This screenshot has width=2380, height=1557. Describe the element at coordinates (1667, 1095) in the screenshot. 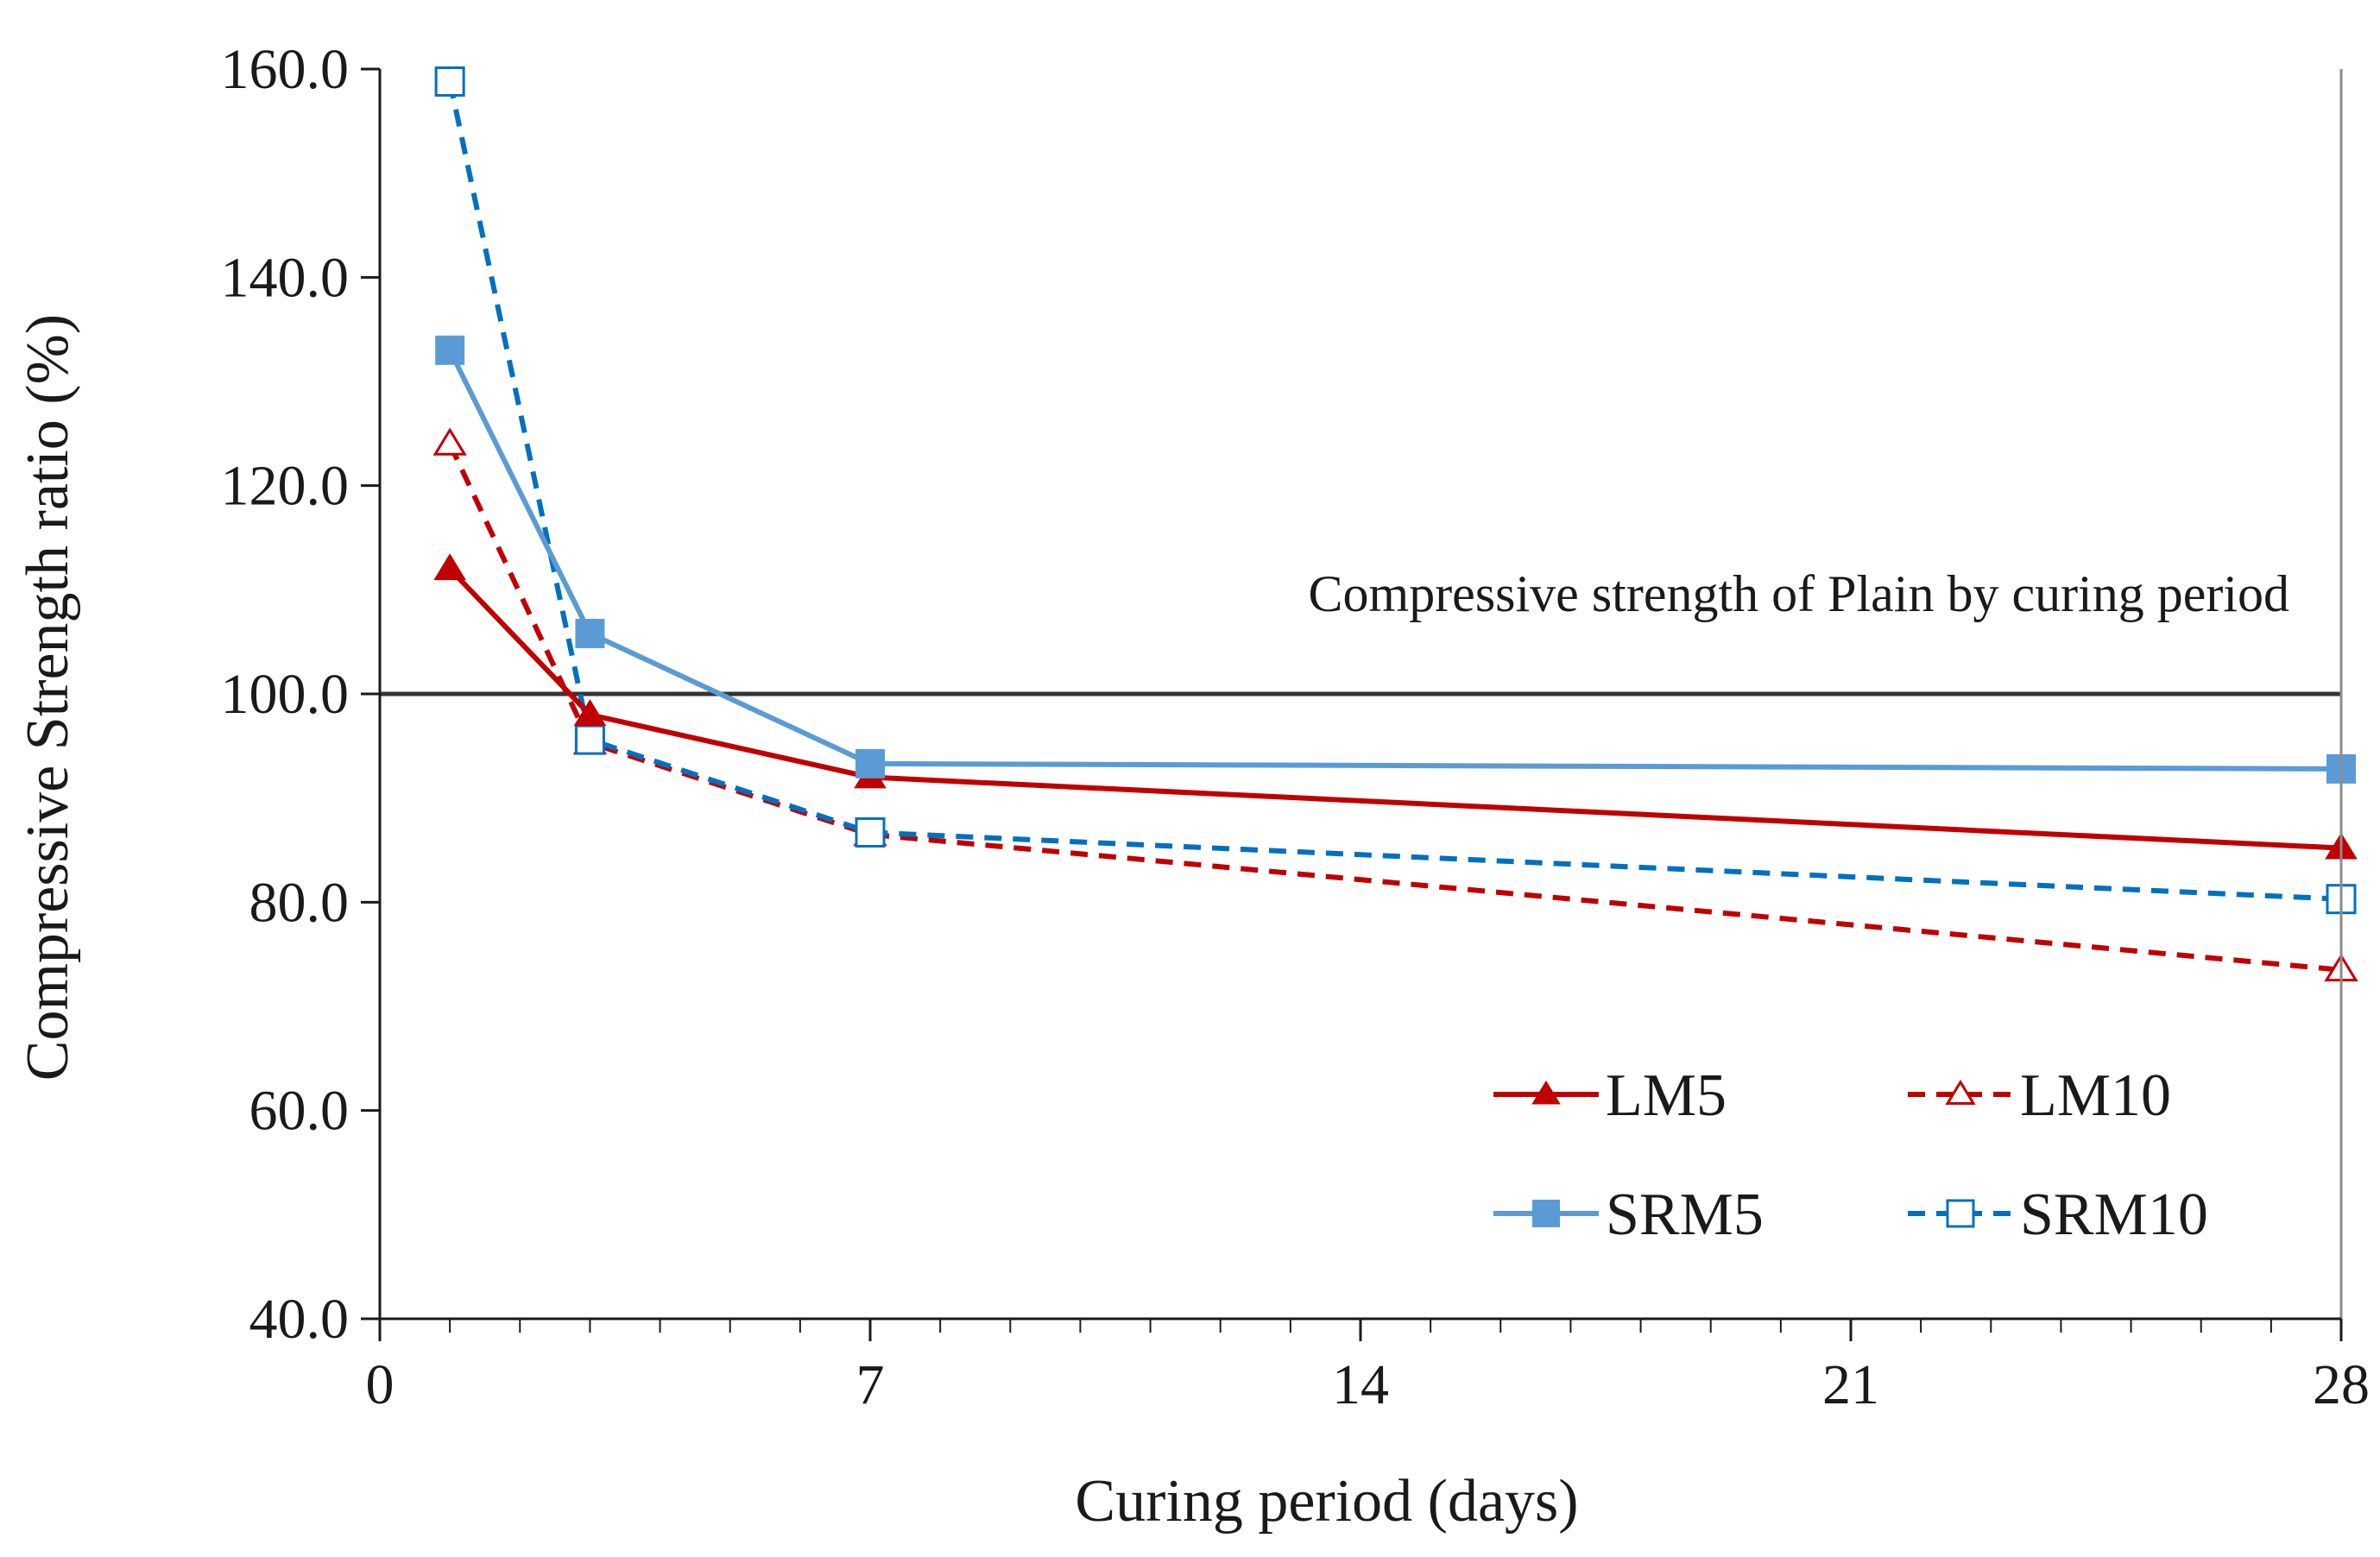

I see `legend-label: LM5` at that location.